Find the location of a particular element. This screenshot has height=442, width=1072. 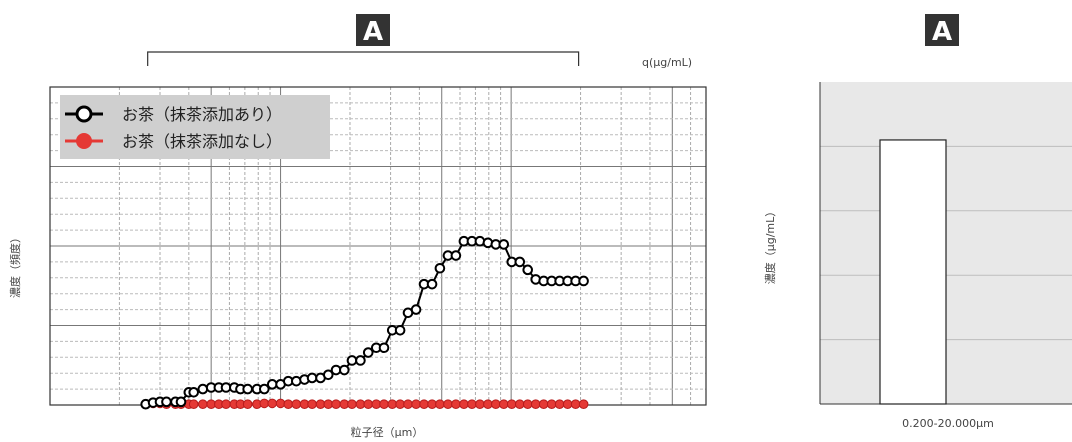

badge-a-left-text: A is located at coordinates (373, 32).